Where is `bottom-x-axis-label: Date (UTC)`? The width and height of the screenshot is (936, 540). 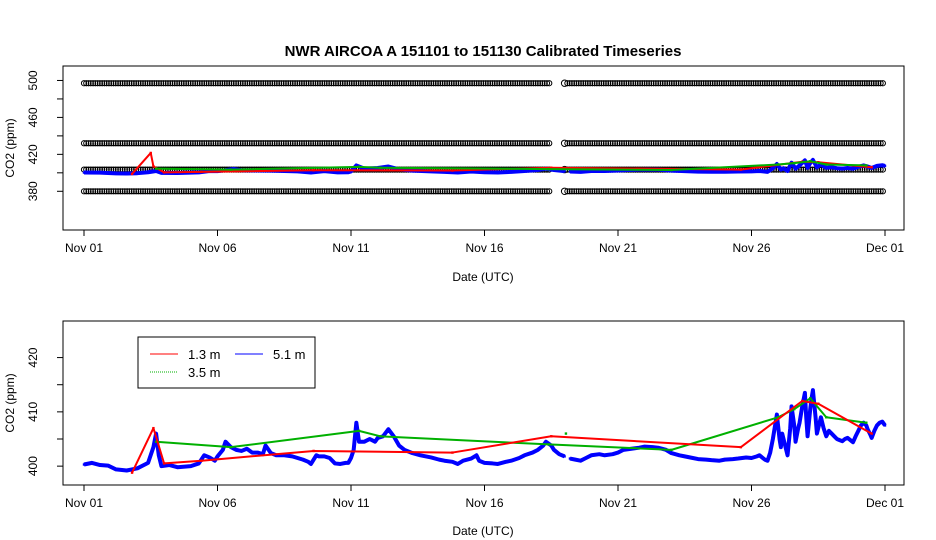
bottom-x-axis-label: Date (UTC) is located at coordinates (482, 531).